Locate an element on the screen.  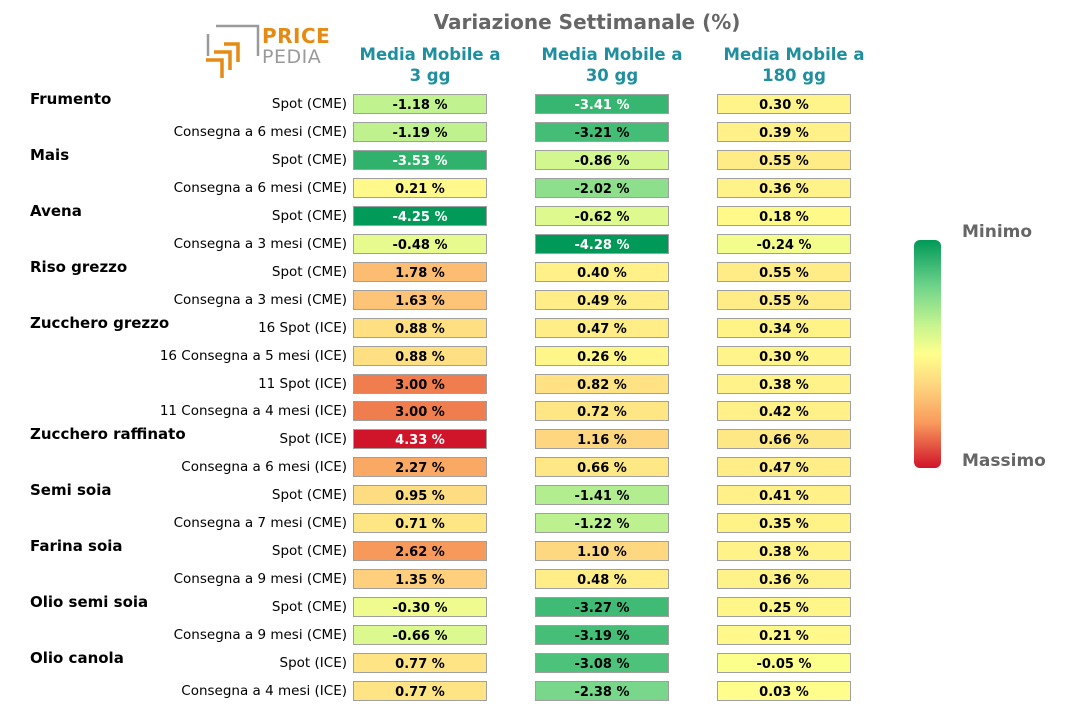
heatmap-cell: 0.35 % is located at coordinates (784, 523).